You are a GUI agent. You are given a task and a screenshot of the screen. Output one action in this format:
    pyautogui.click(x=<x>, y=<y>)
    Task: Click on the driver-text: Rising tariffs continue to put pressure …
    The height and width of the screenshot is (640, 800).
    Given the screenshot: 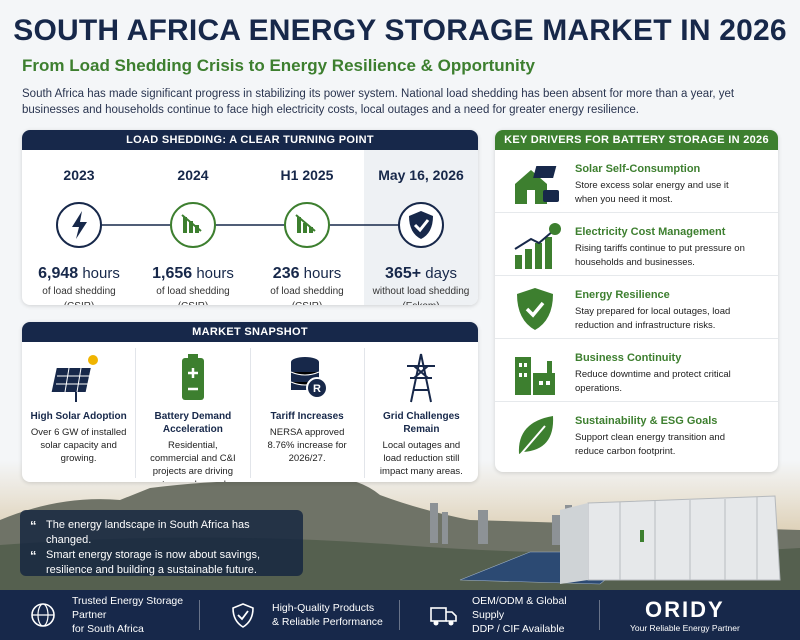 What is the action you would take?
    pyautogui.click(x=660, y=255)
    